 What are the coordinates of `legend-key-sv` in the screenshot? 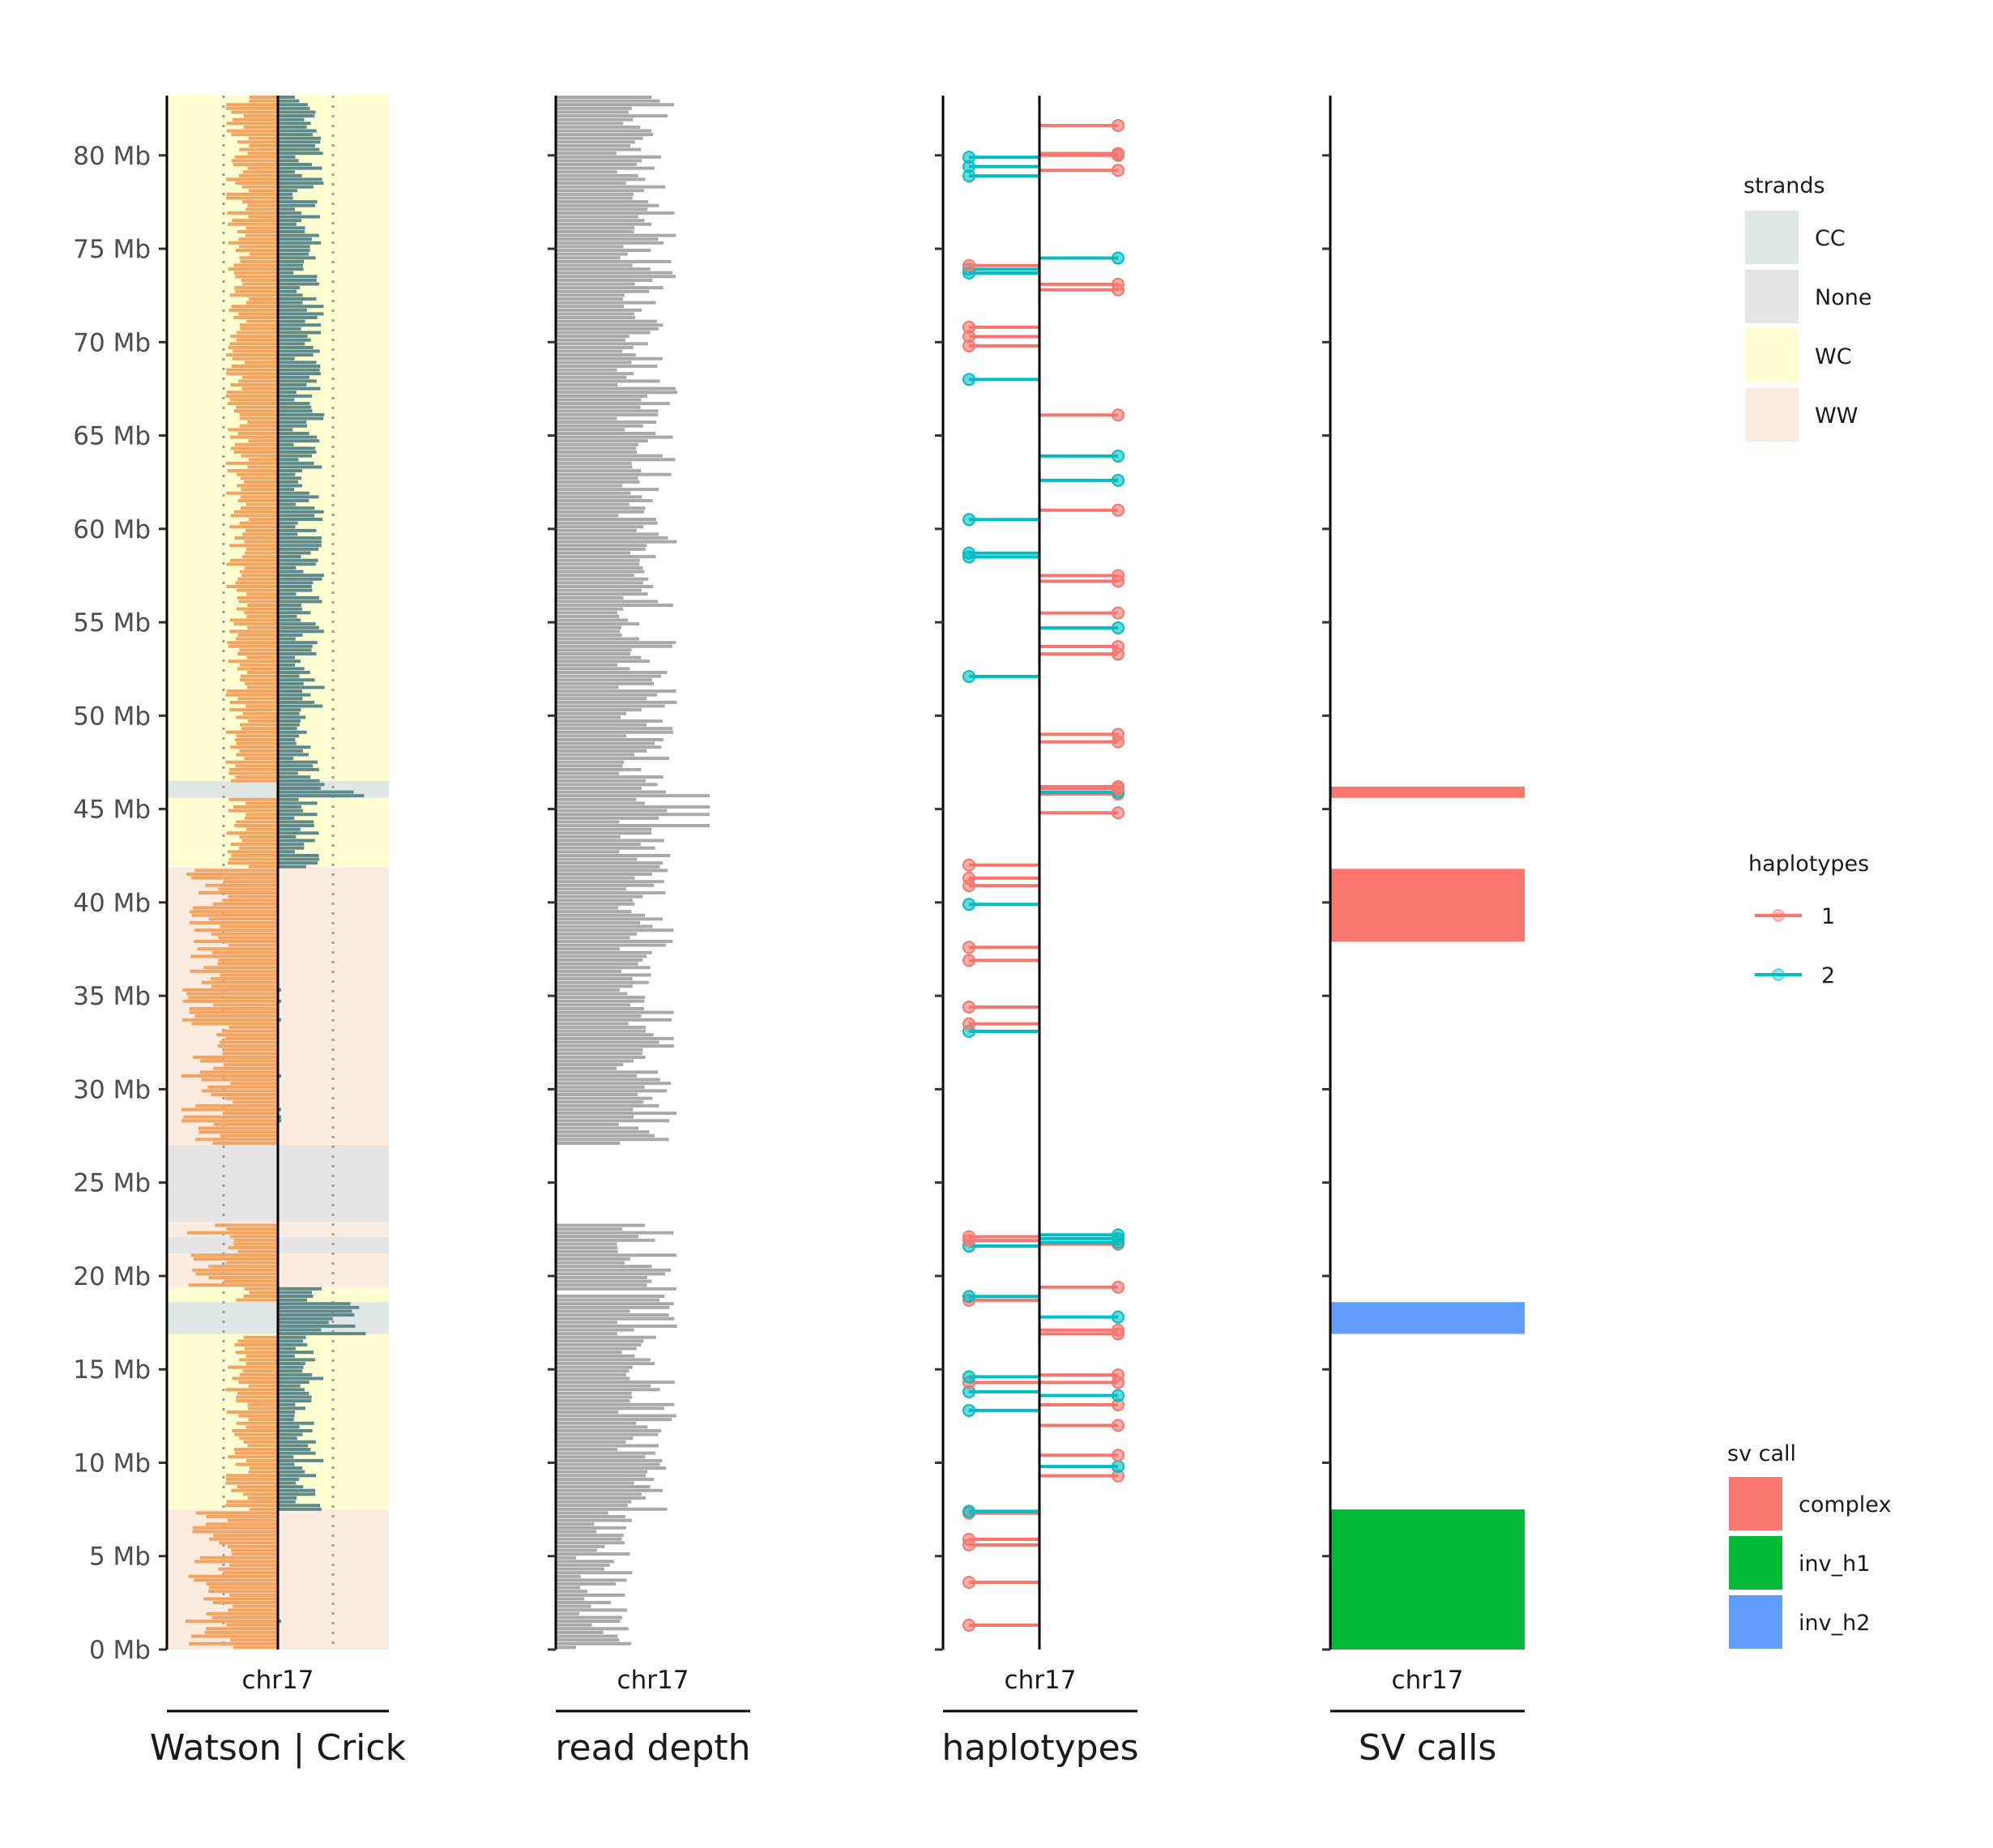 It's located at (1755, 1503).